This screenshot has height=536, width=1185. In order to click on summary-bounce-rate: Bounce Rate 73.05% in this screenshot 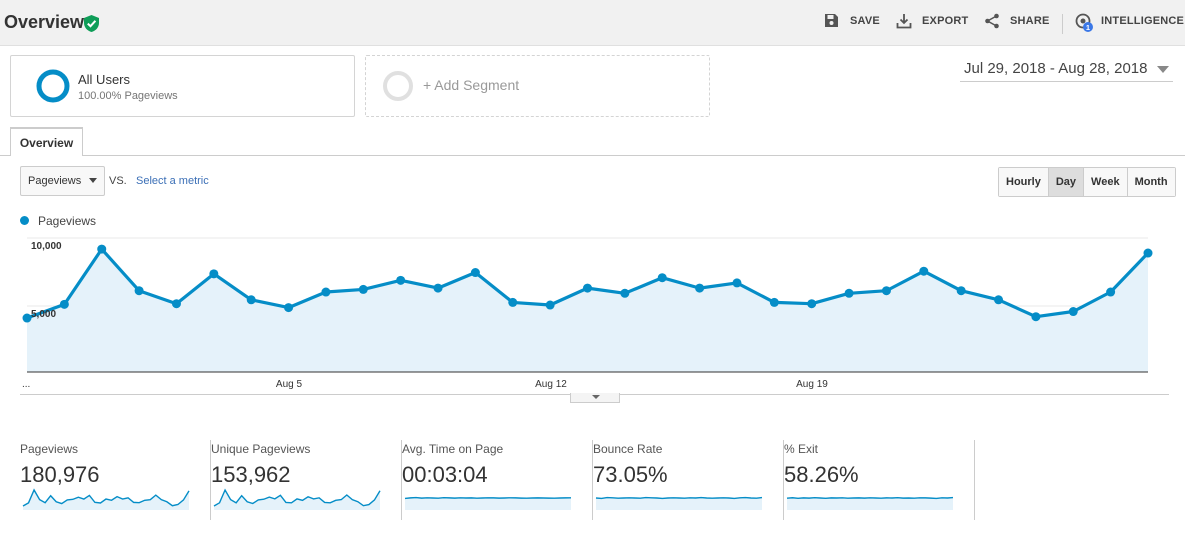, I will do `click(688, 480)`.